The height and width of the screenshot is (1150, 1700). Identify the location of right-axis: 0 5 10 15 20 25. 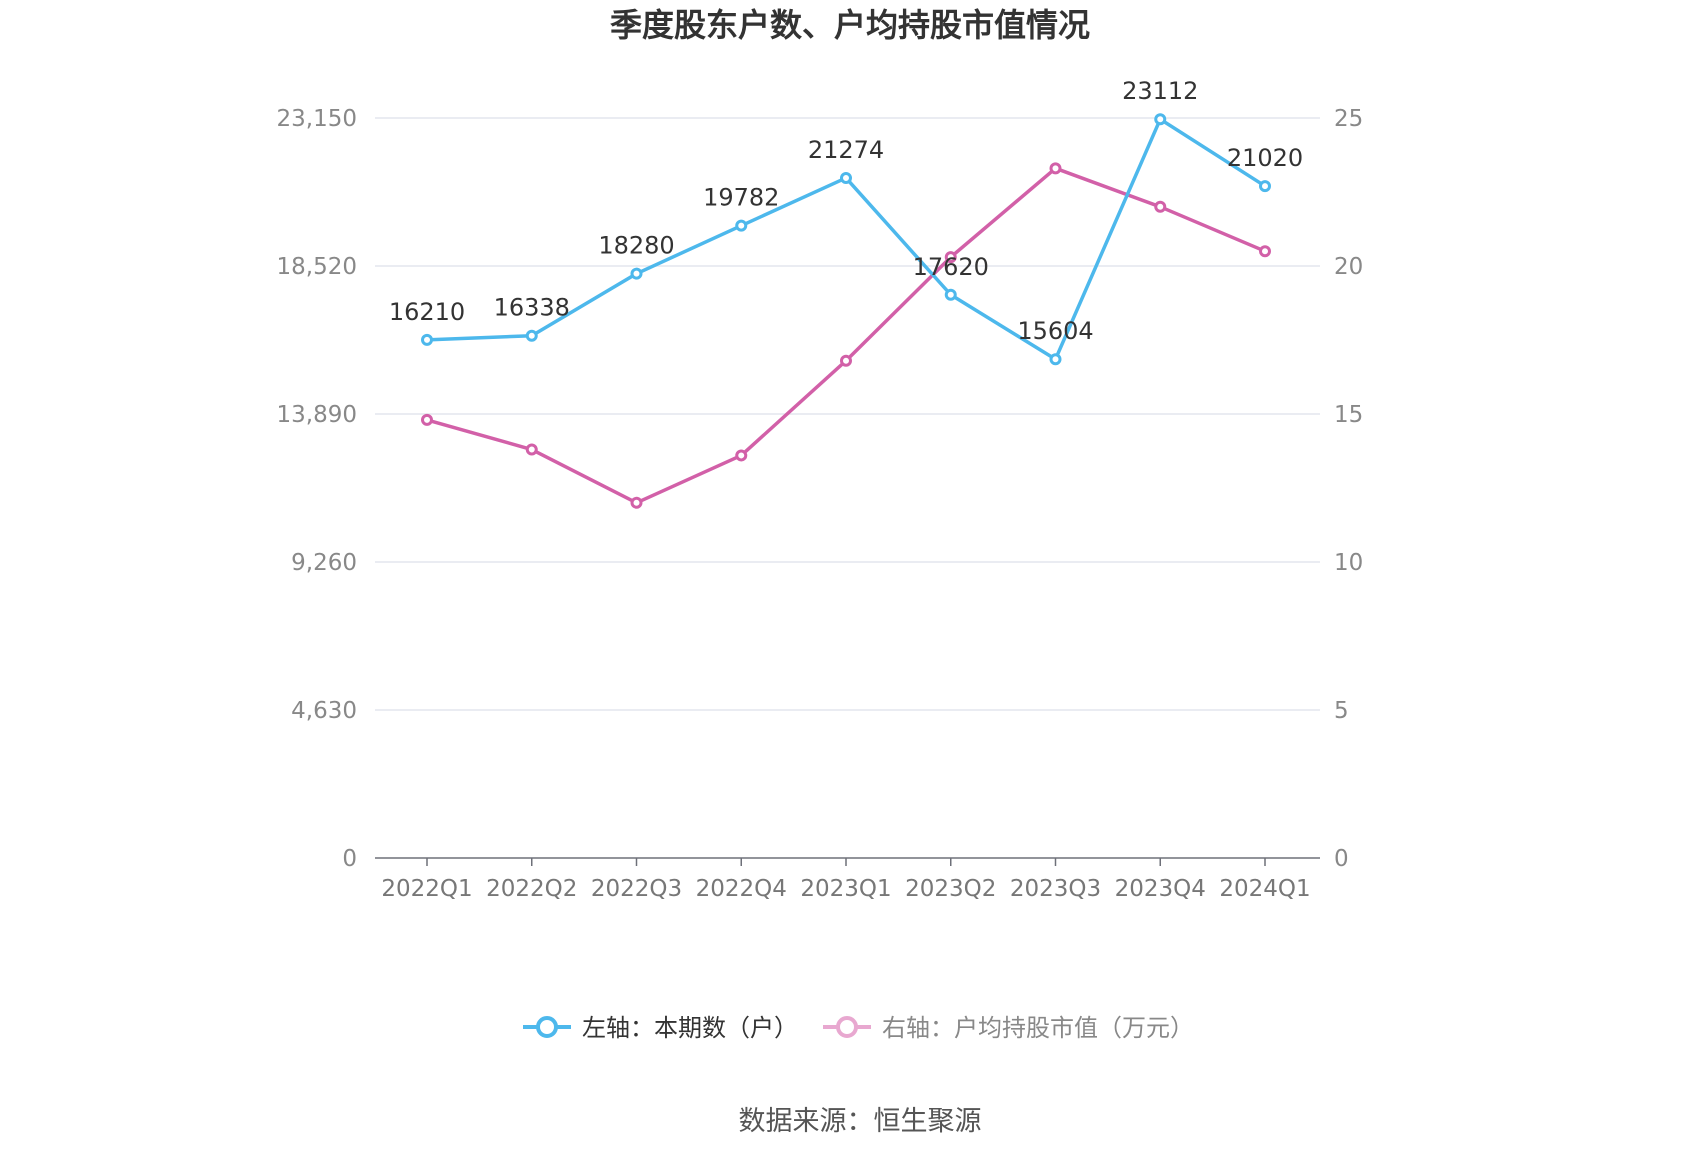
(1348, 489).